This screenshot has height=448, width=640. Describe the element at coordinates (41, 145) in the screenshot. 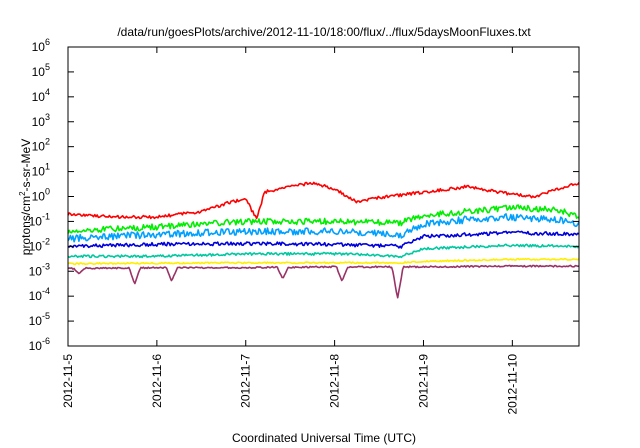

I see `y-tick-label: 10²` at that location.